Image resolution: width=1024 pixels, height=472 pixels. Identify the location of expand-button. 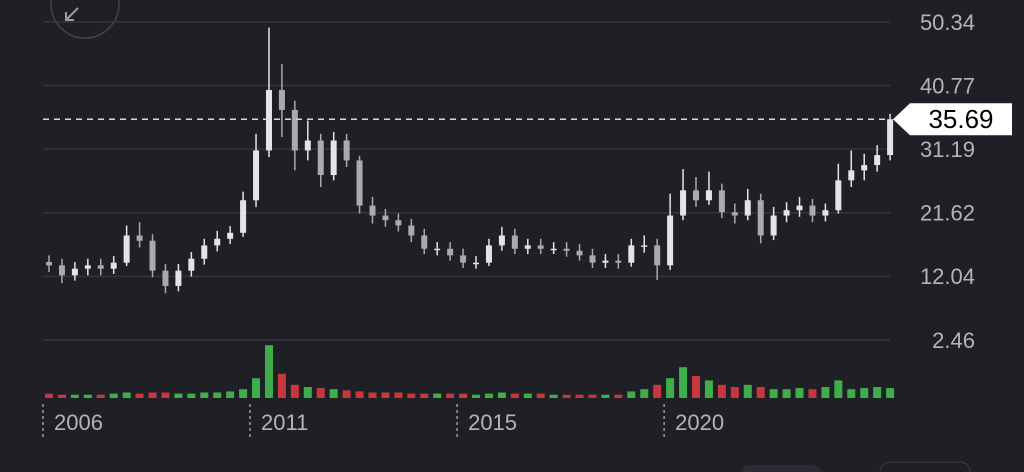
(85, 19).